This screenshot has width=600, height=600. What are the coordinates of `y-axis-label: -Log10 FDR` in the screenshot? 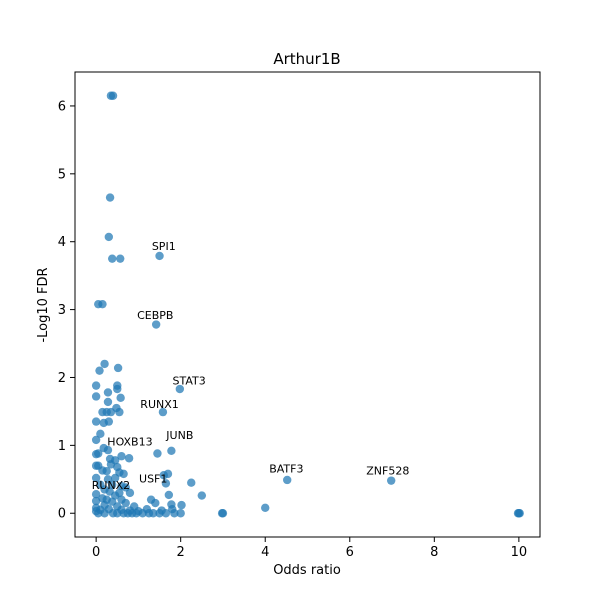 It's located at (43, 304).